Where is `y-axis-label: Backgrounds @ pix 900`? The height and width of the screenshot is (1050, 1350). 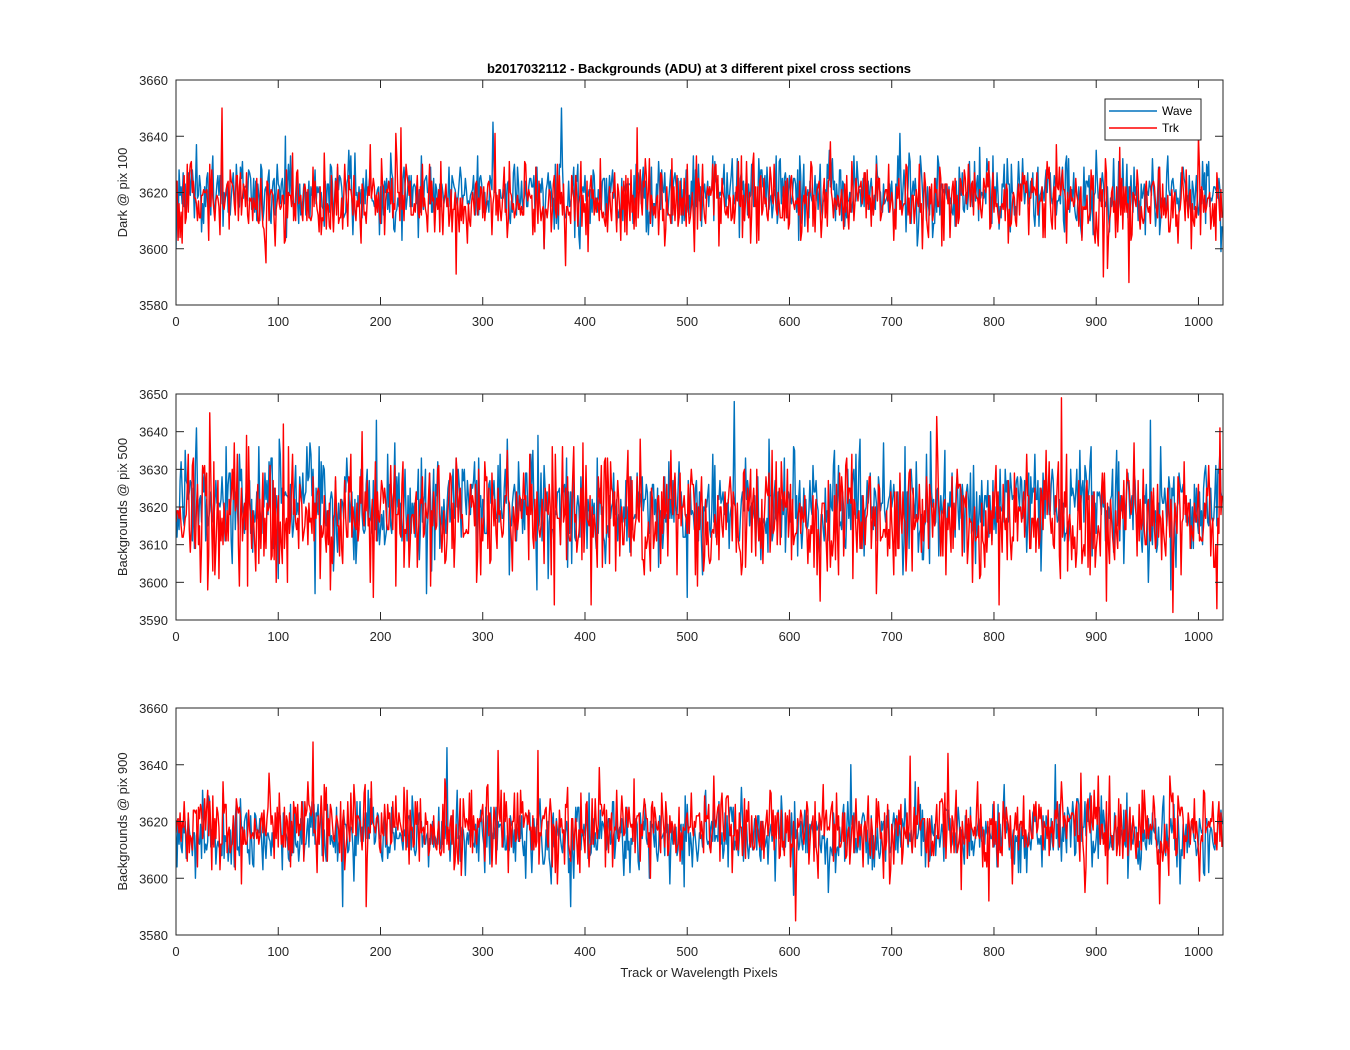
y-axis-label: Backgrounds @ pix 900 is located at coordinates (122, 821).